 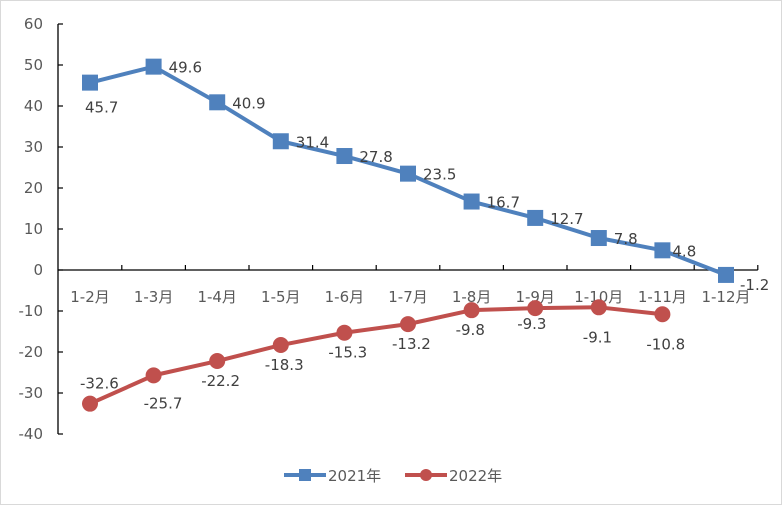 I want to click on y-tick-label: 20, so click(x=33, y=188).